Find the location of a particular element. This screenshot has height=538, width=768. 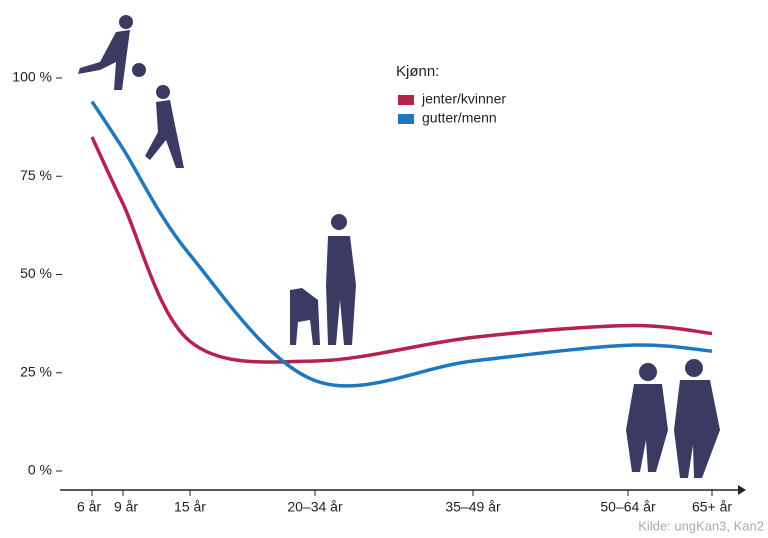

x-tick-label: 6 år is located at coordinates (89, 507).